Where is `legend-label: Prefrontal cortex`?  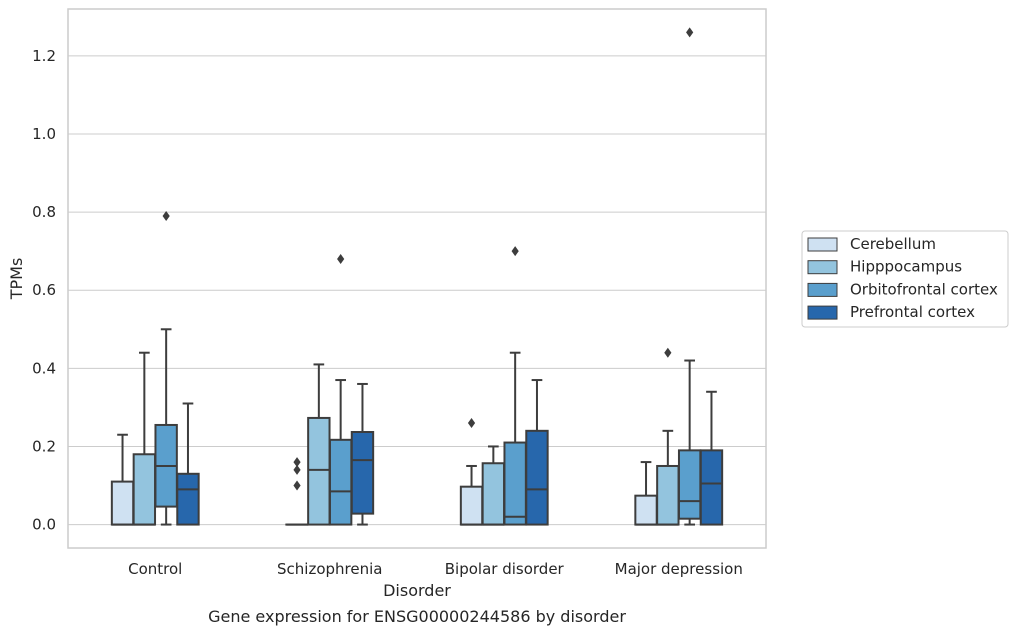 legend-label: Prefrontal cortex is located at coordinates (912, 312).